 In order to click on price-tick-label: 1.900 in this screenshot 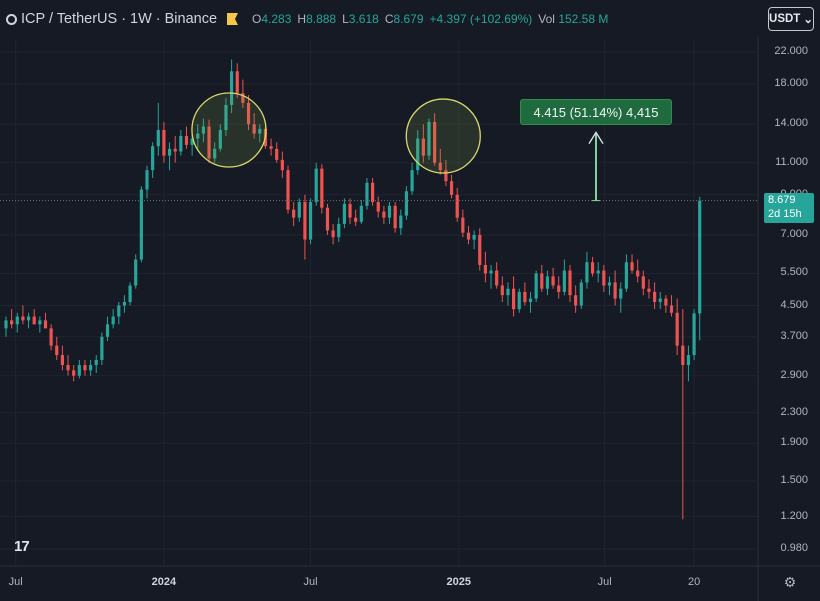, I will do `click(794, 442)`.